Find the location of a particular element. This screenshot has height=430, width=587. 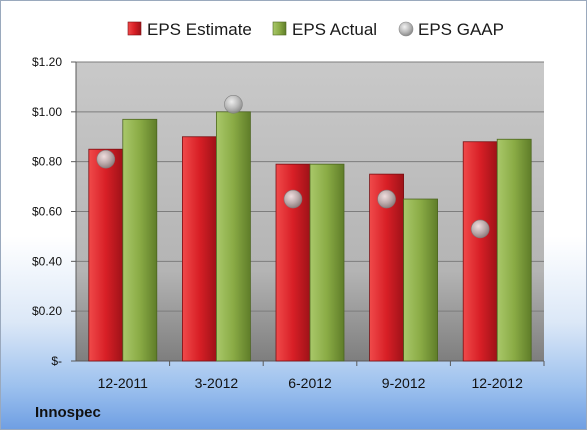

legend: EPS Estimate EPS Actual EPS GAAP is located at coordinates (315, 29).